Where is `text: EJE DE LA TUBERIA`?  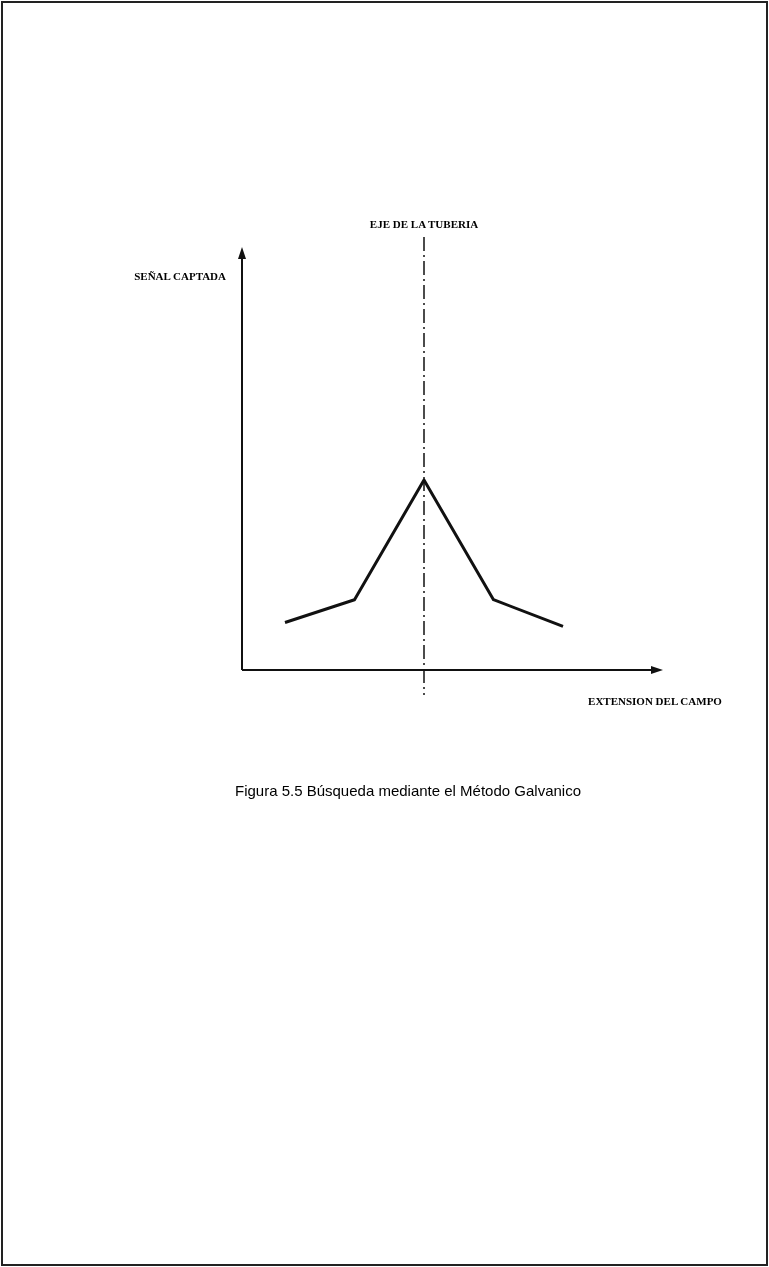 text: EJE DE LA TUBERIA is located at coordinates (424, 224).